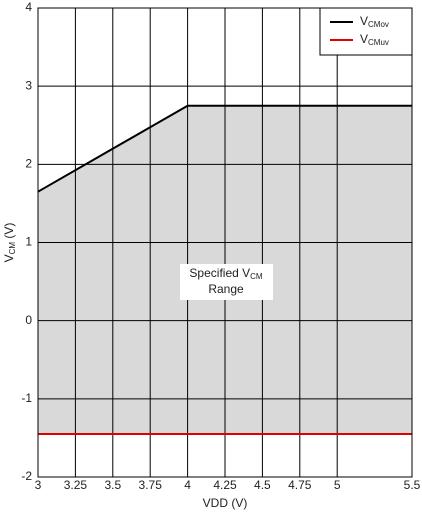 The width and height of the screenshot is (422, 513). Describe the element at coordinates (28, 242) in the screenshot. I see `y-tick-label: 1` at that location.